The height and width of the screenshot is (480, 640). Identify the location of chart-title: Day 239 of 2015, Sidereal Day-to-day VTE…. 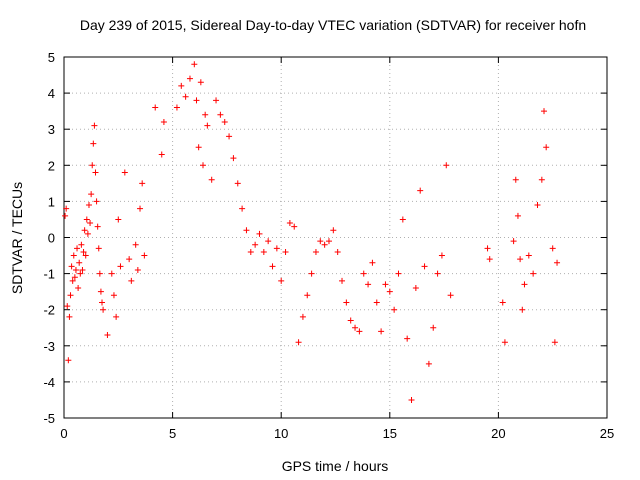
(333, 25).